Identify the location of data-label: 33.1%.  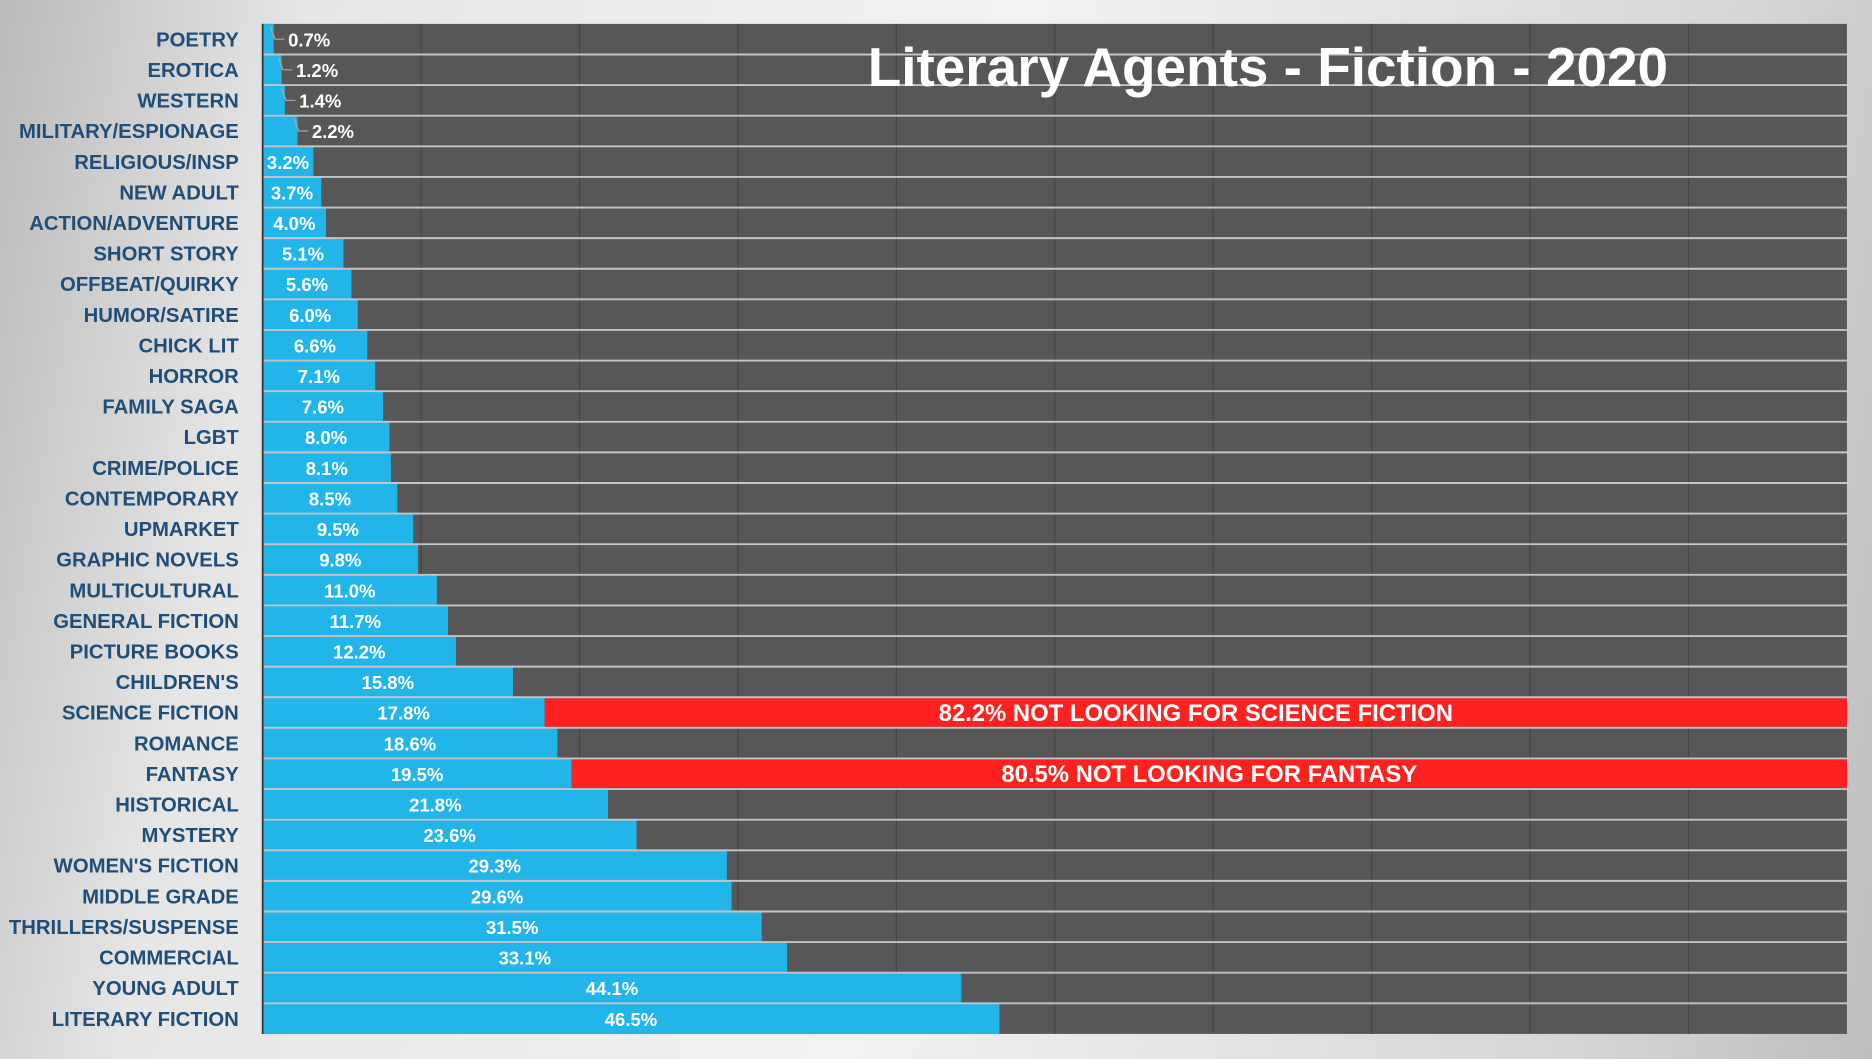
(525, 958).